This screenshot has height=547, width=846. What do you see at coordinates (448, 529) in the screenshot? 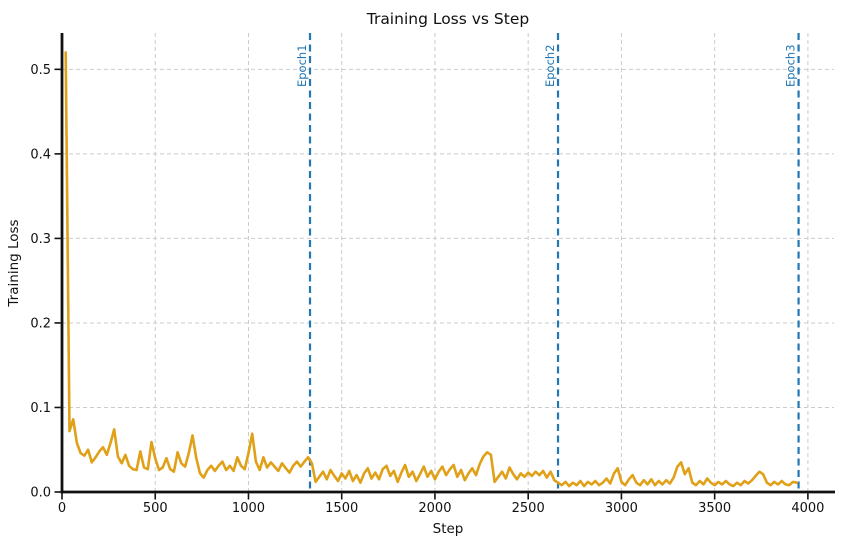
I see `x-axis-label: Step` at bounding box center [448, 529].